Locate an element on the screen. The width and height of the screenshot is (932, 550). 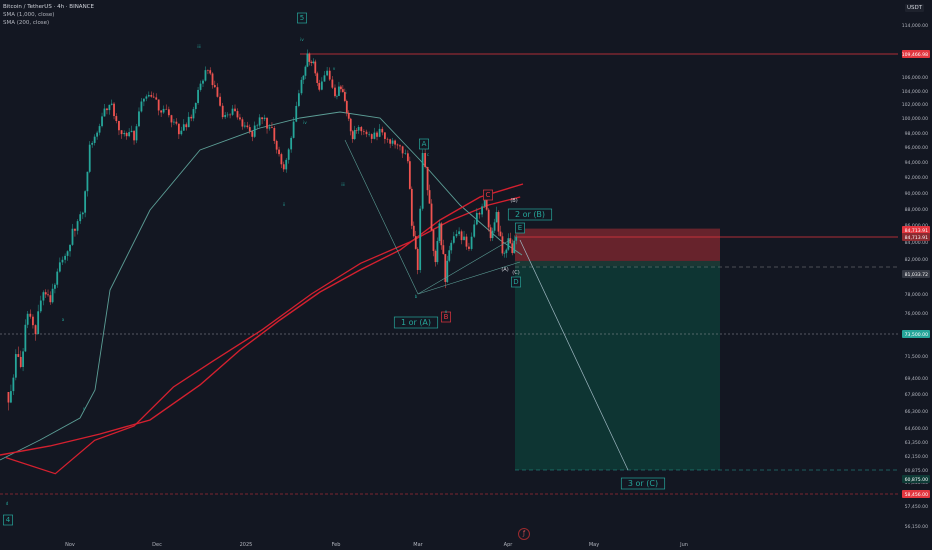
y-tick-label: 98,000.00 is located at coordinates (916, 134).